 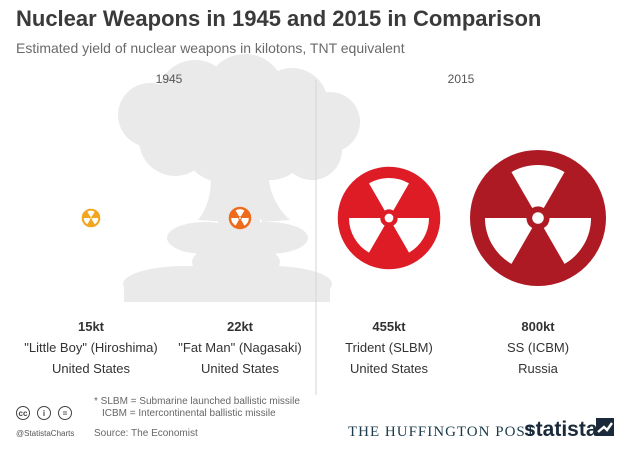 What do you see at coordinates (461, 79) in the screenshot?
I see `group-label-2015: 2015` at bounding box center [461, 79].